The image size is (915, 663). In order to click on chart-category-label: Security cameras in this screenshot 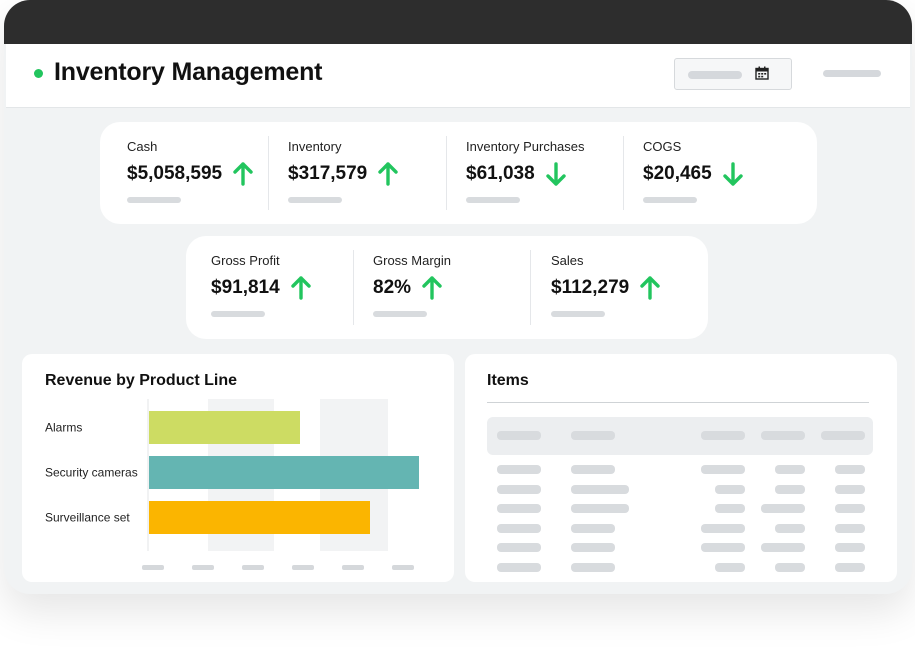, I will do `click(91, 473)`.